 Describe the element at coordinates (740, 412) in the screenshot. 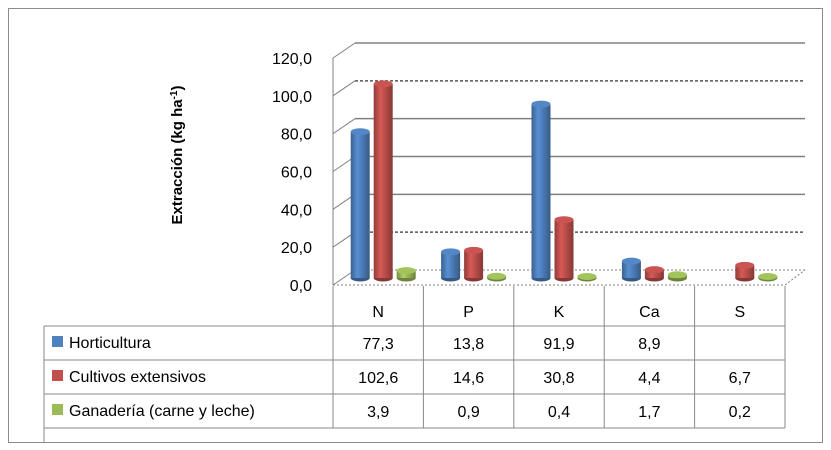

I see `data-label: 0,2` at that location.